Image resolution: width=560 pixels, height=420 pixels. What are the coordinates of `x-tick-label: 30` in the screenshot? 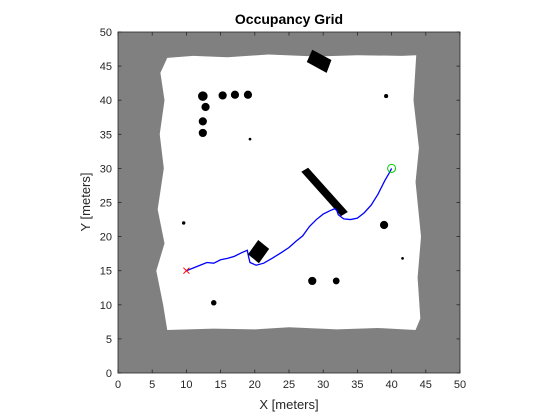 It's located at (323, 385).